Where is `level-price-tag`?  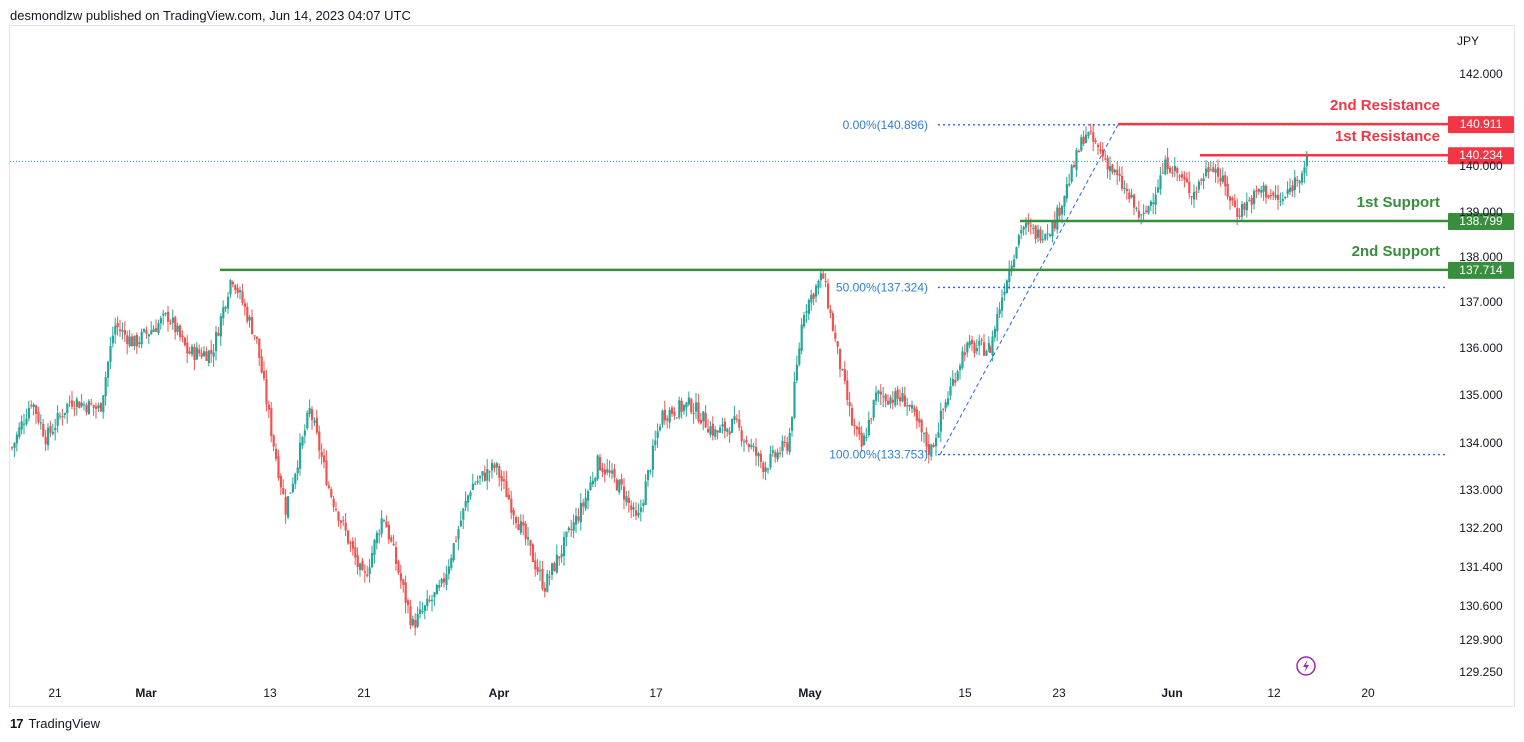
level-price-tag is located at coordinates (1481, 270).